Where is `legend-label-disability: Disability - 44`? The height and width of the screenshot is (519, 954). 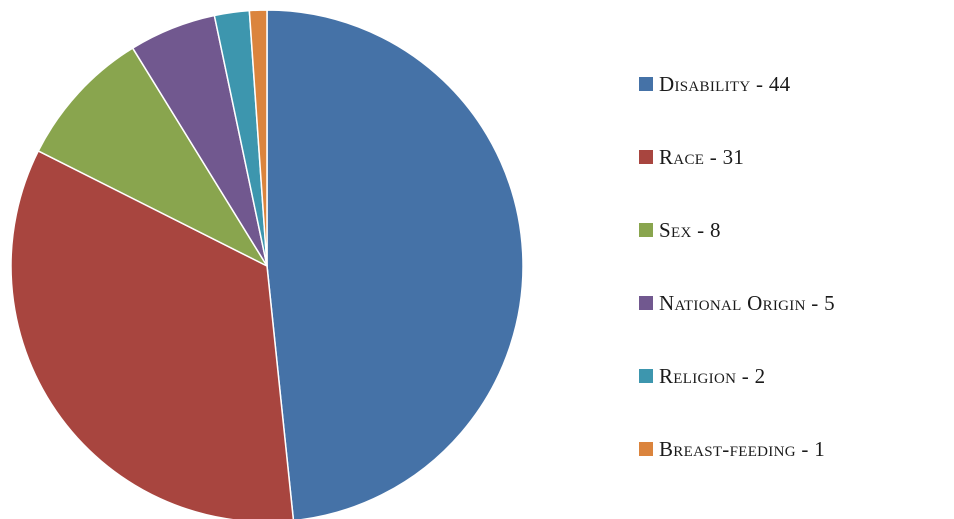
legend-label-disability: Disability - 44 is located at coordinates (725, 83).